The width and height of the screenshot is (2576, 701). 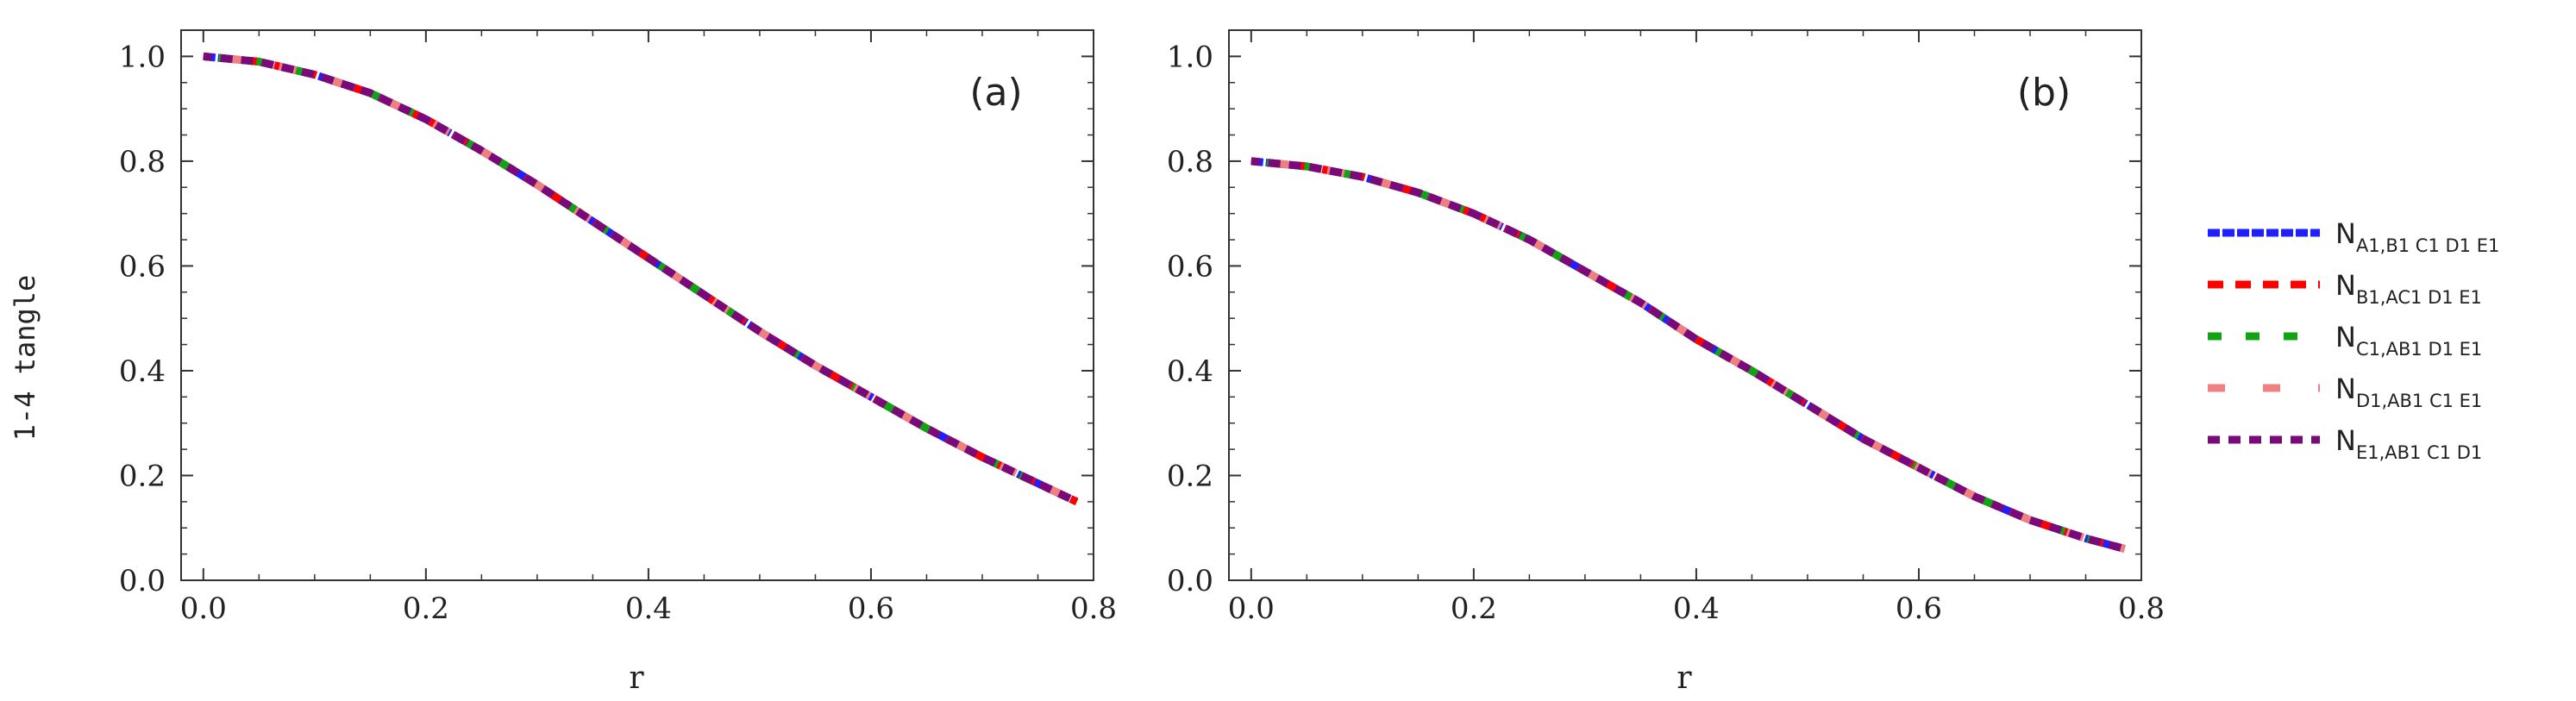 I want to click on panel-b-x-axis-title: r, so click(x=1684, y=678).